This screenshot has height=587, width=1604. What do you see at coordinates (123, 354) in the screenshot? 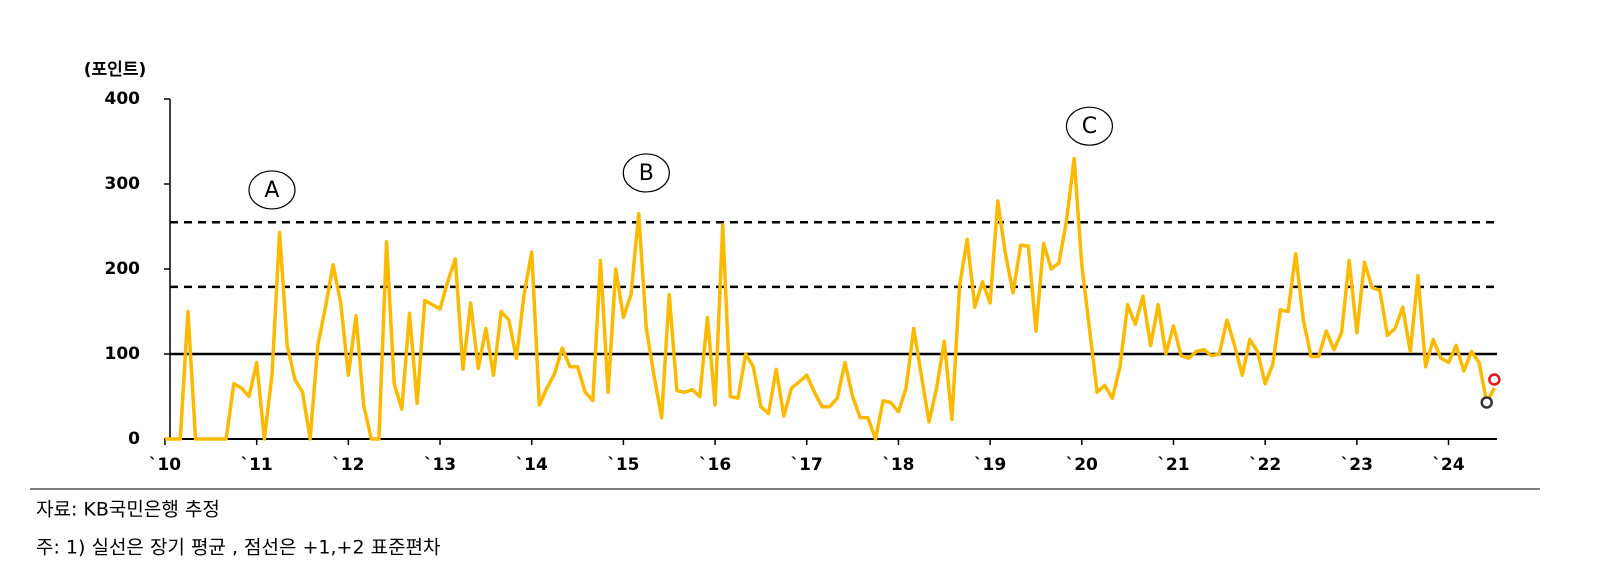
I see `y-tick-label: 100` at bounding box center [123, 354].